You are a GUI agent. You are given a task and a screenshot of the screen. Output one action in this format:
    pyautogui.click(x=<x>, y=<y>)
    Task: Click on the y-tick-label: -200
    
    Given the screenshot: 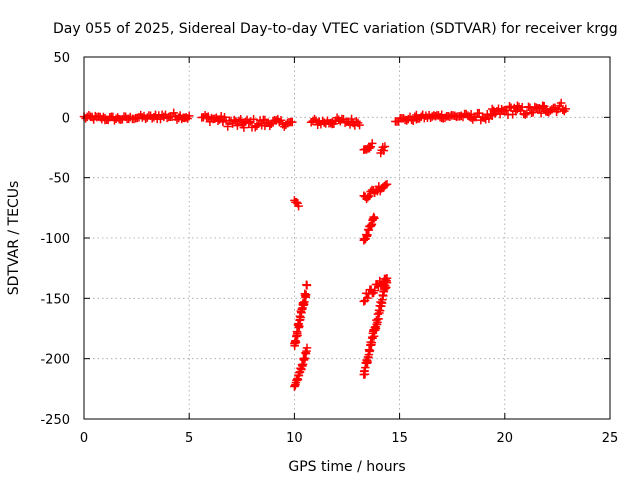 What is the action you would take?
    pyautogui.click(x=55, y=360)
    